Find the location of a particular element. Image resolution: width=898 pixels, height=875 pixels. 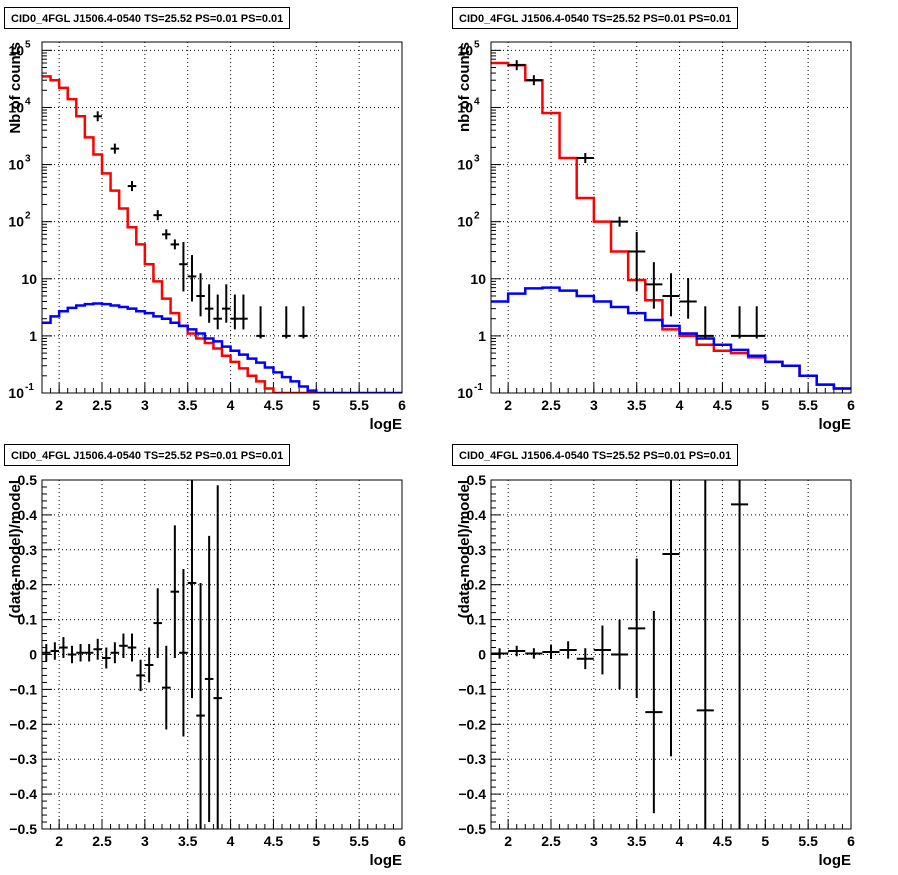

y-tick-label: −0.4 is located at coordinates (23, 794).